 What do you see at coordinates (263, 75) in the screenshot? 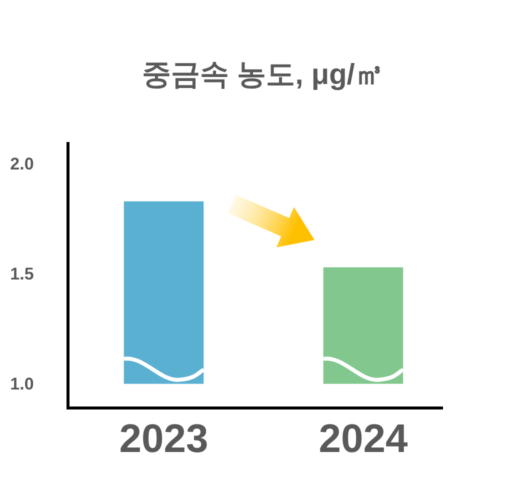
I see `title: 중금속 농도, μg/㎥` at bounding box center [263, 75].